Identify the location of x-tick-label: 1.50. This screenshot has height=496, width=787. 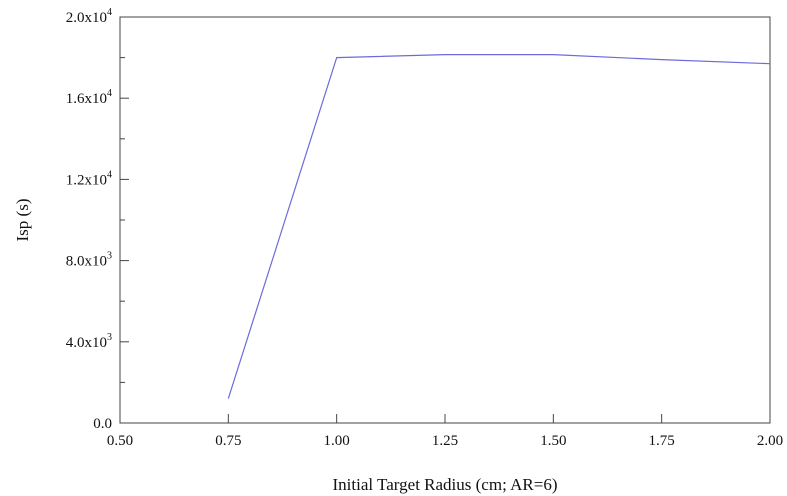
(553, 441).